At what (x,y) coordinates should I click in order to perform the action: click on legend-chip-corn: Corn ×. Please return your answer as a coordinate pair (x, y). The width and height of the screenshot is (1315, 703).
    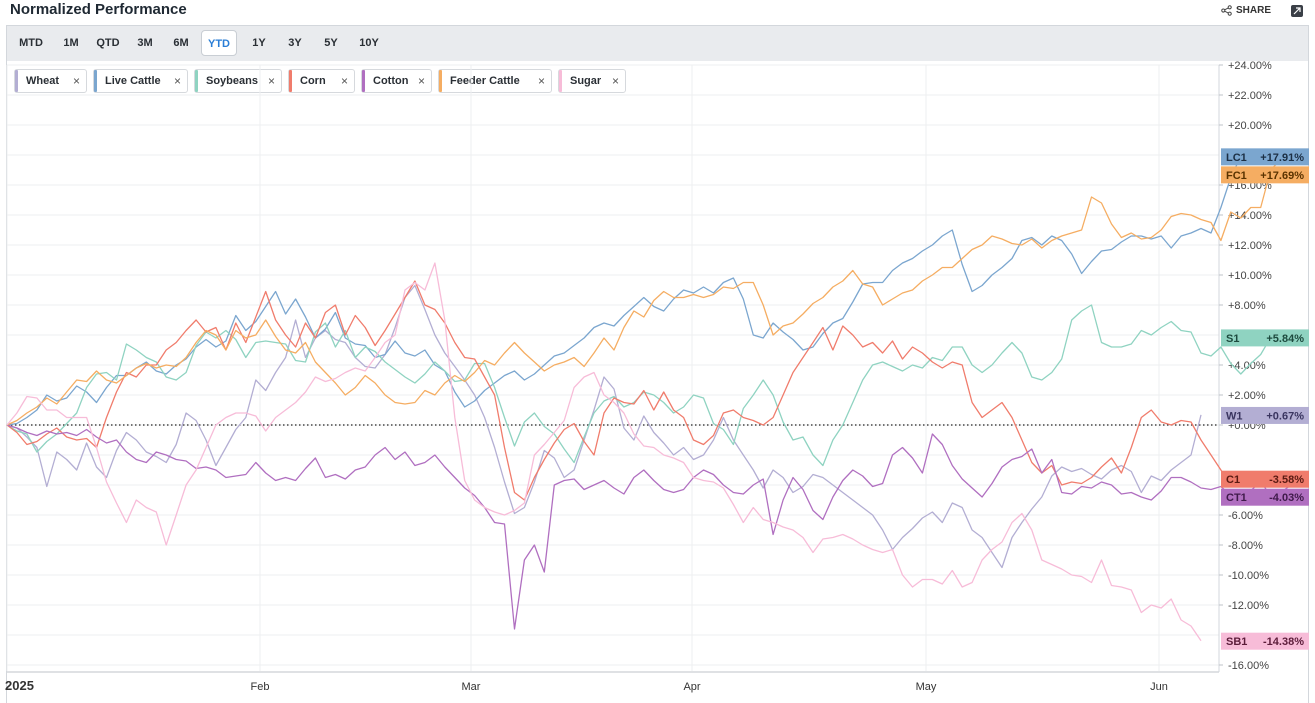
    Looking at the image, I should click on (321, 81).